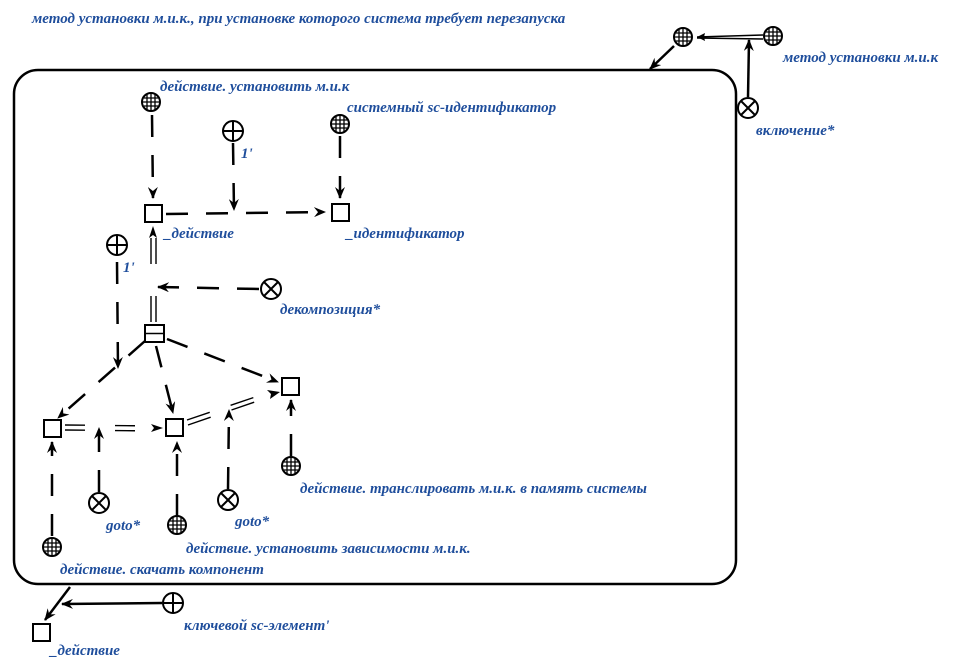 This screenshot has height=668, width=977. I want to click on connector-subclass, so click(730, 37).